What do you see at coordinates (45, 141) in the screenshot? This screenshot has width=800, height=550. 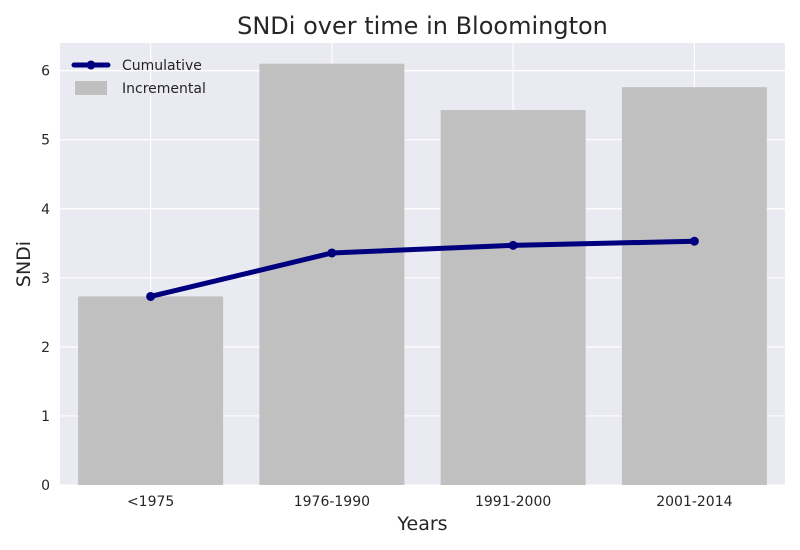 I see `y-tick-label: 5` at bounding box center [45, 141].